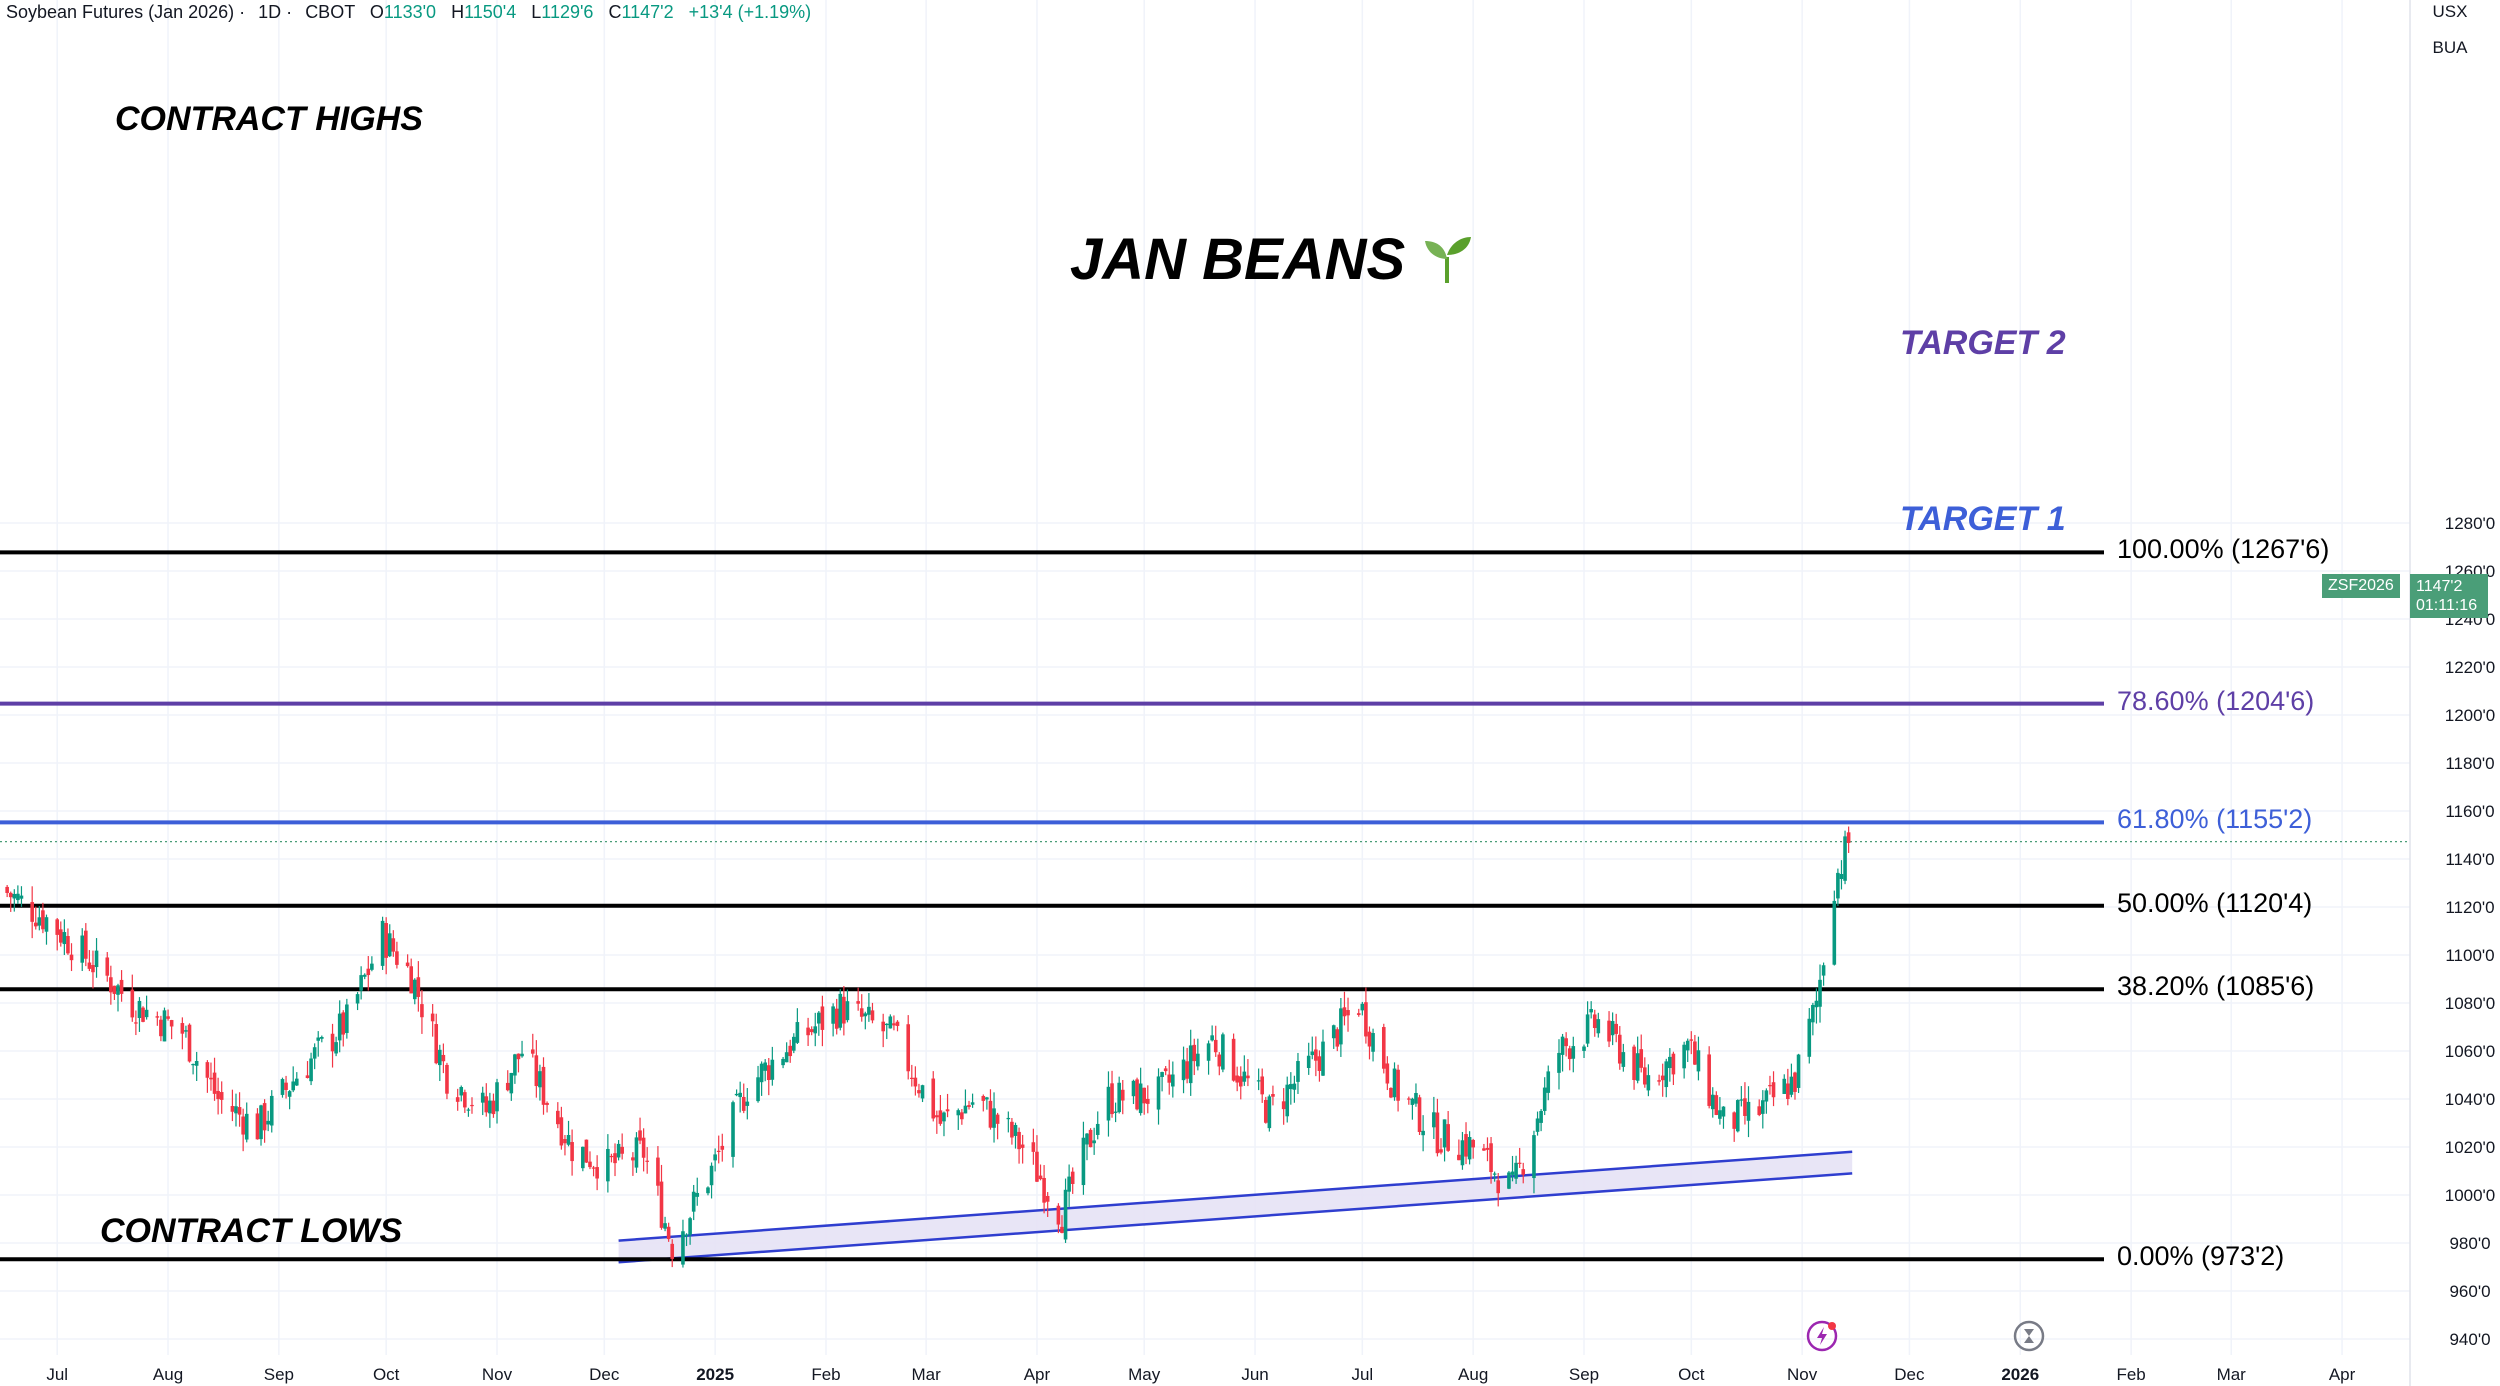 The height and width of the screenshot is (1386, 2500). I want to click on x-tick-label: Feb, so click(825, 1374).